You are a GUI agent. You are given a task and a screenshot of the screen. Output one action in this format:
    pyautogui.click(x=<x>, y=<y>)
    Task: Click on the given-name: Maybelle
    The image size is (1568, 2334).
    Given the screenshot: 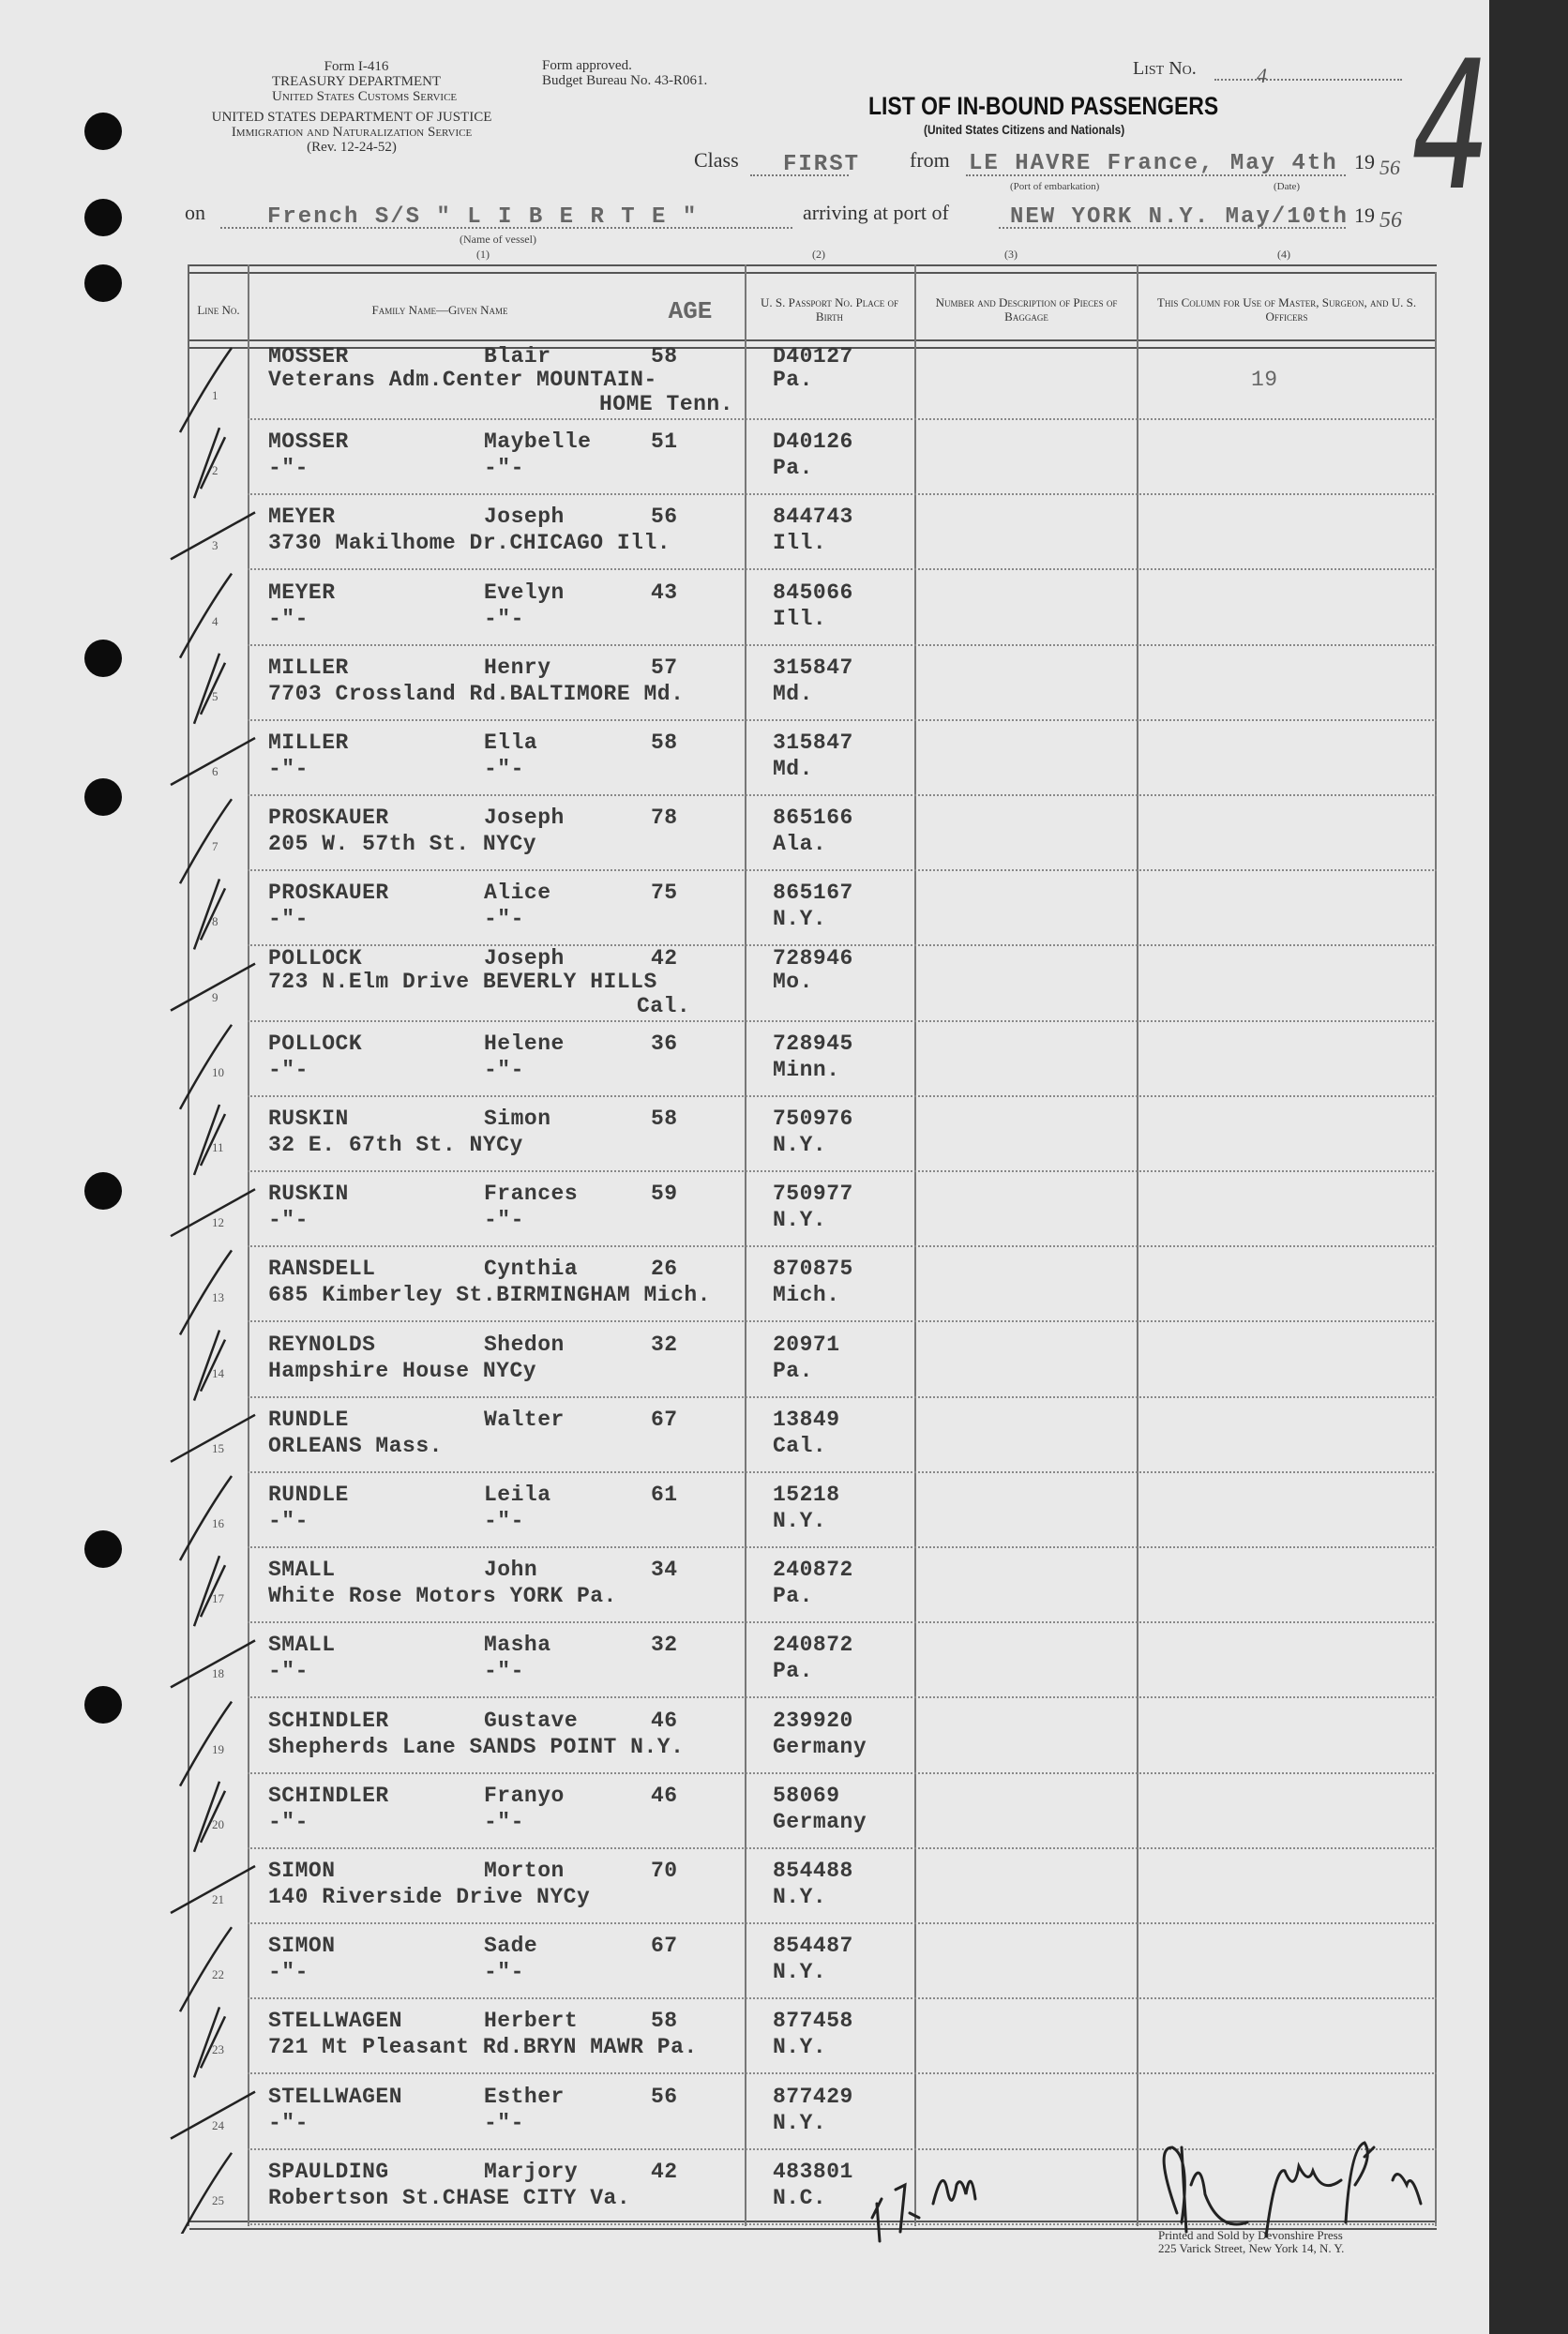 What is the action you would take?
    pyautogui.click(x=538, y=442)
    